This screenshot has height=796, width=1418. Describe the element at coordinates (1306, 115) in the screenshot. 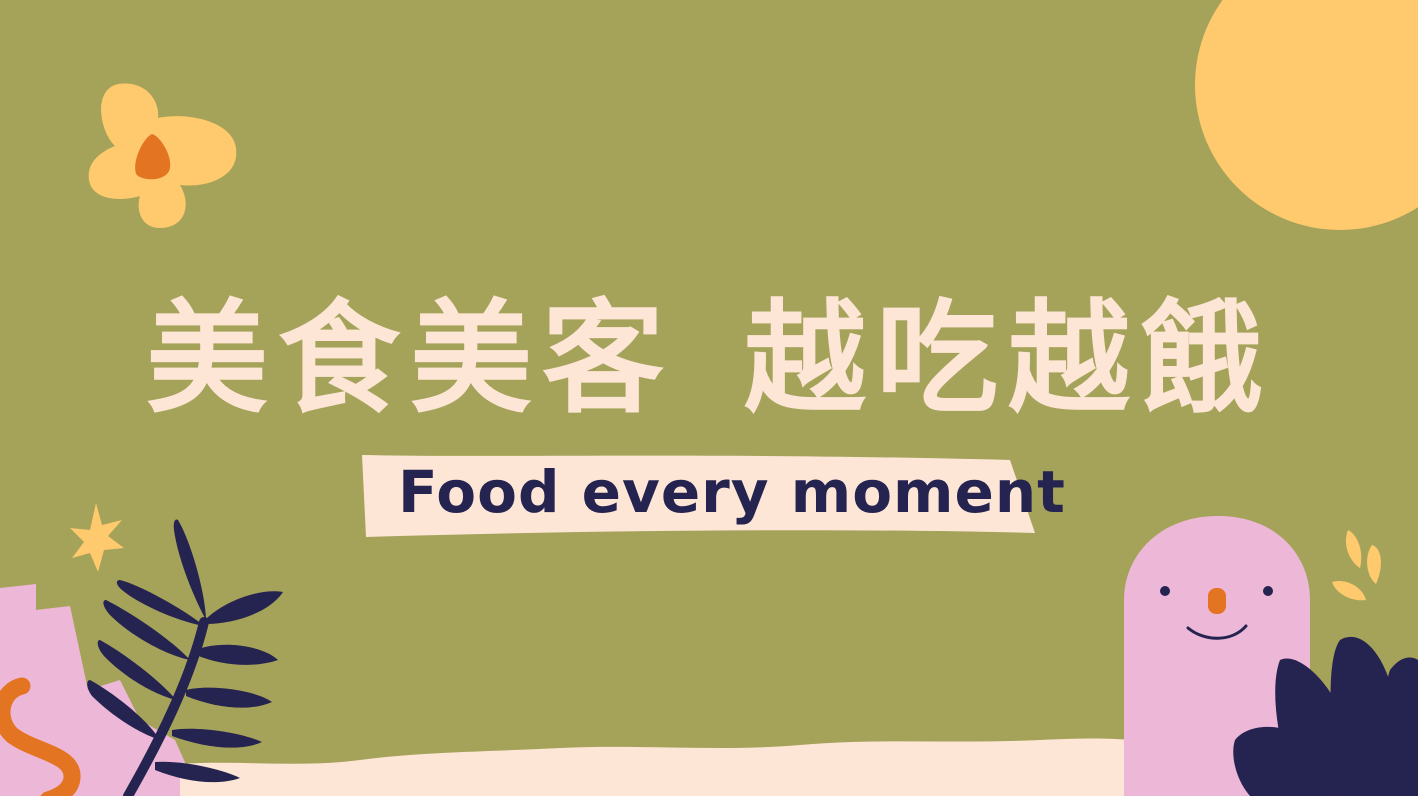

I see `sun-shape` at that location.